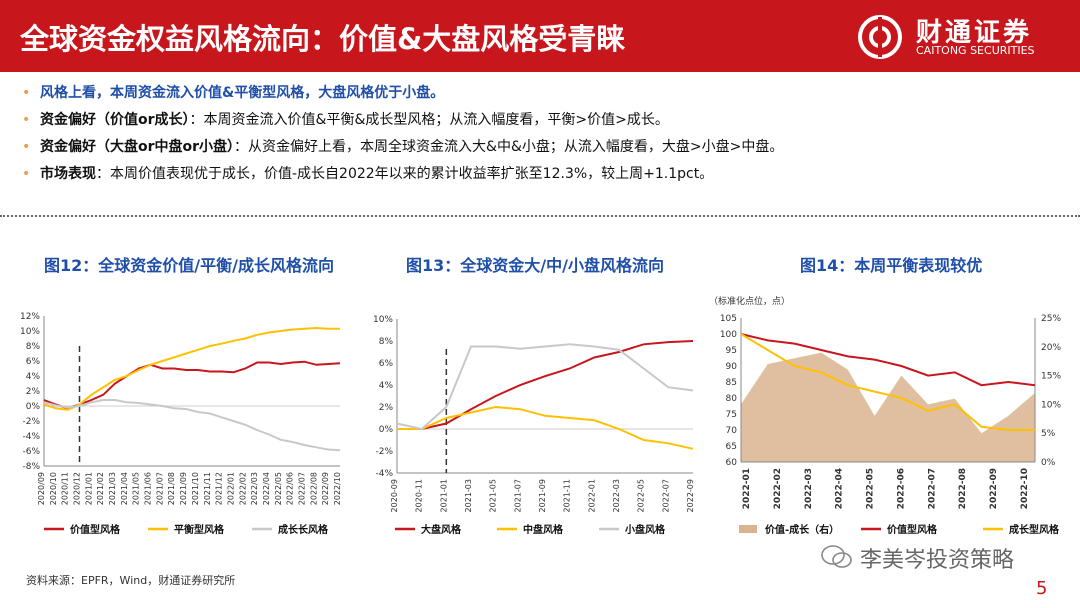 Image resolution: width=1080 pixels, height=608 pixels. Describe the element at coordinates (386, 386) in the screenshot. I see `y-tick-label: 4%` at that location.